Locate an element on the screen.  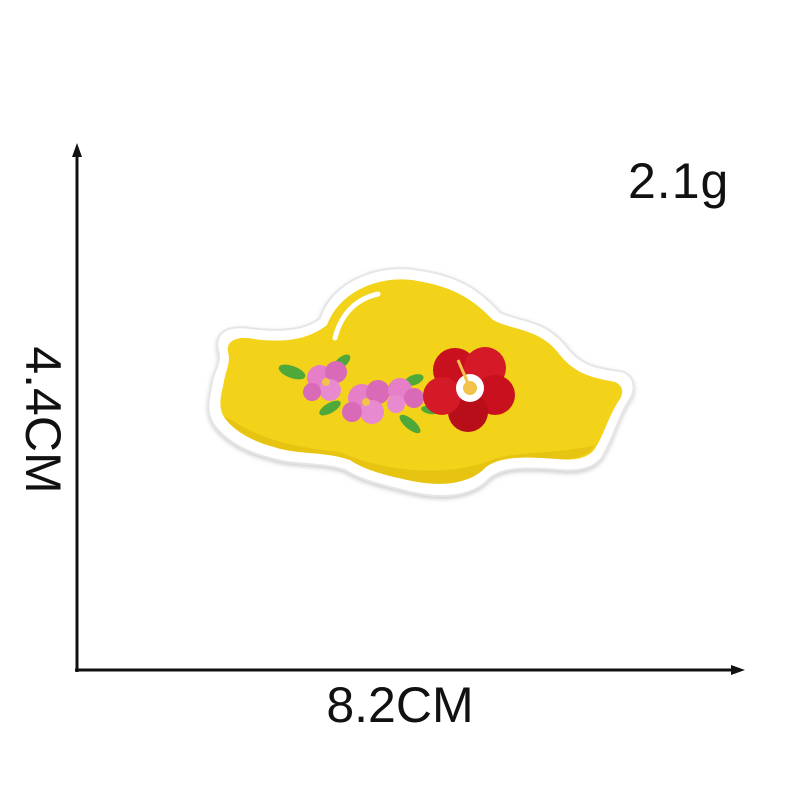
arrow-up-icon is located at coordinates (77, 150).